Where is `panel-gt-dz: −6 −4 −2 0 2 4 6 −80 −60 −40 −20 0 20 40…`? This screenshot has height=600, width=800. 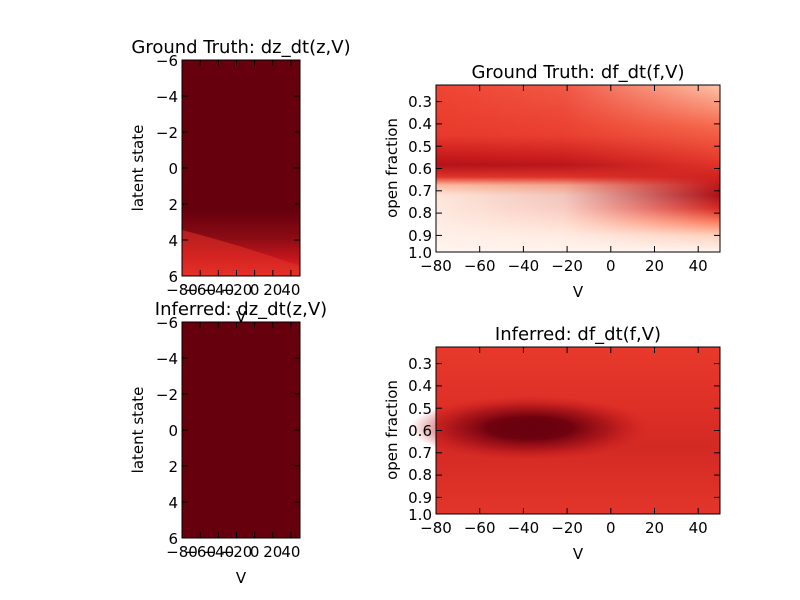
panel-gt-dz: −6 −4 −2 0 2 4 6 −80 −60 −40 −20 0 20 40… is located at coordinates (240, 181).